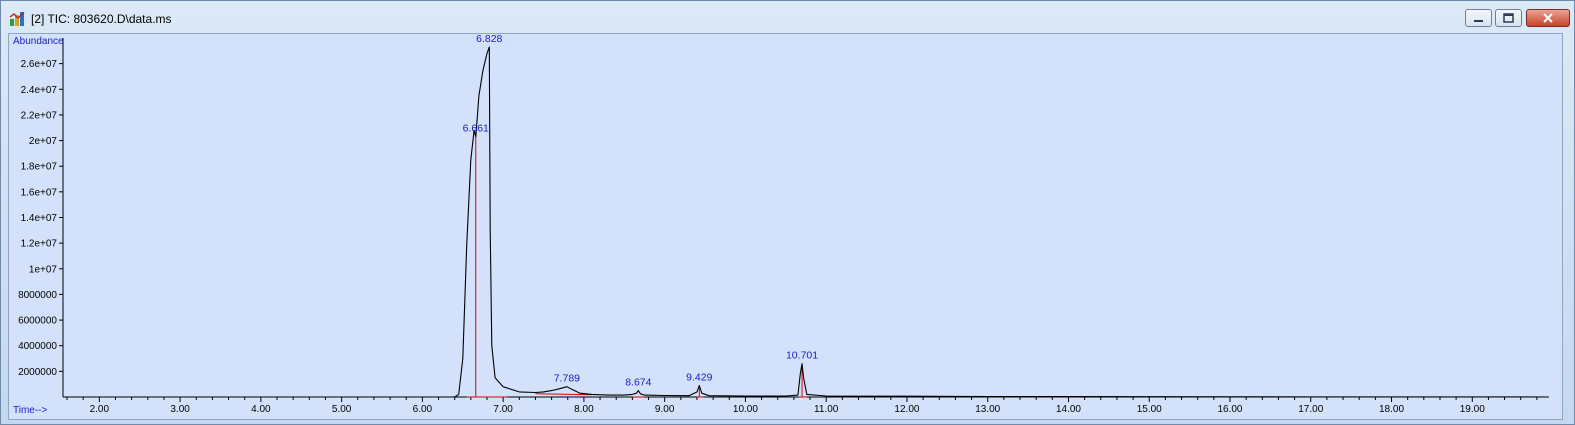  Describe the element at coordinates (1391, 409) in the screenshot. I see `x-tick-label: 18.00` at that location.